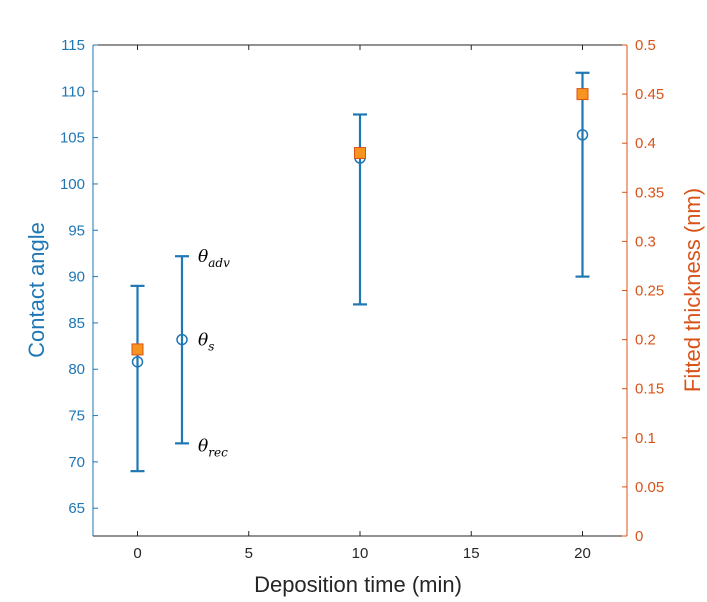  I want to click on y-axis-left-title: Contact angle, so click(36, 290).